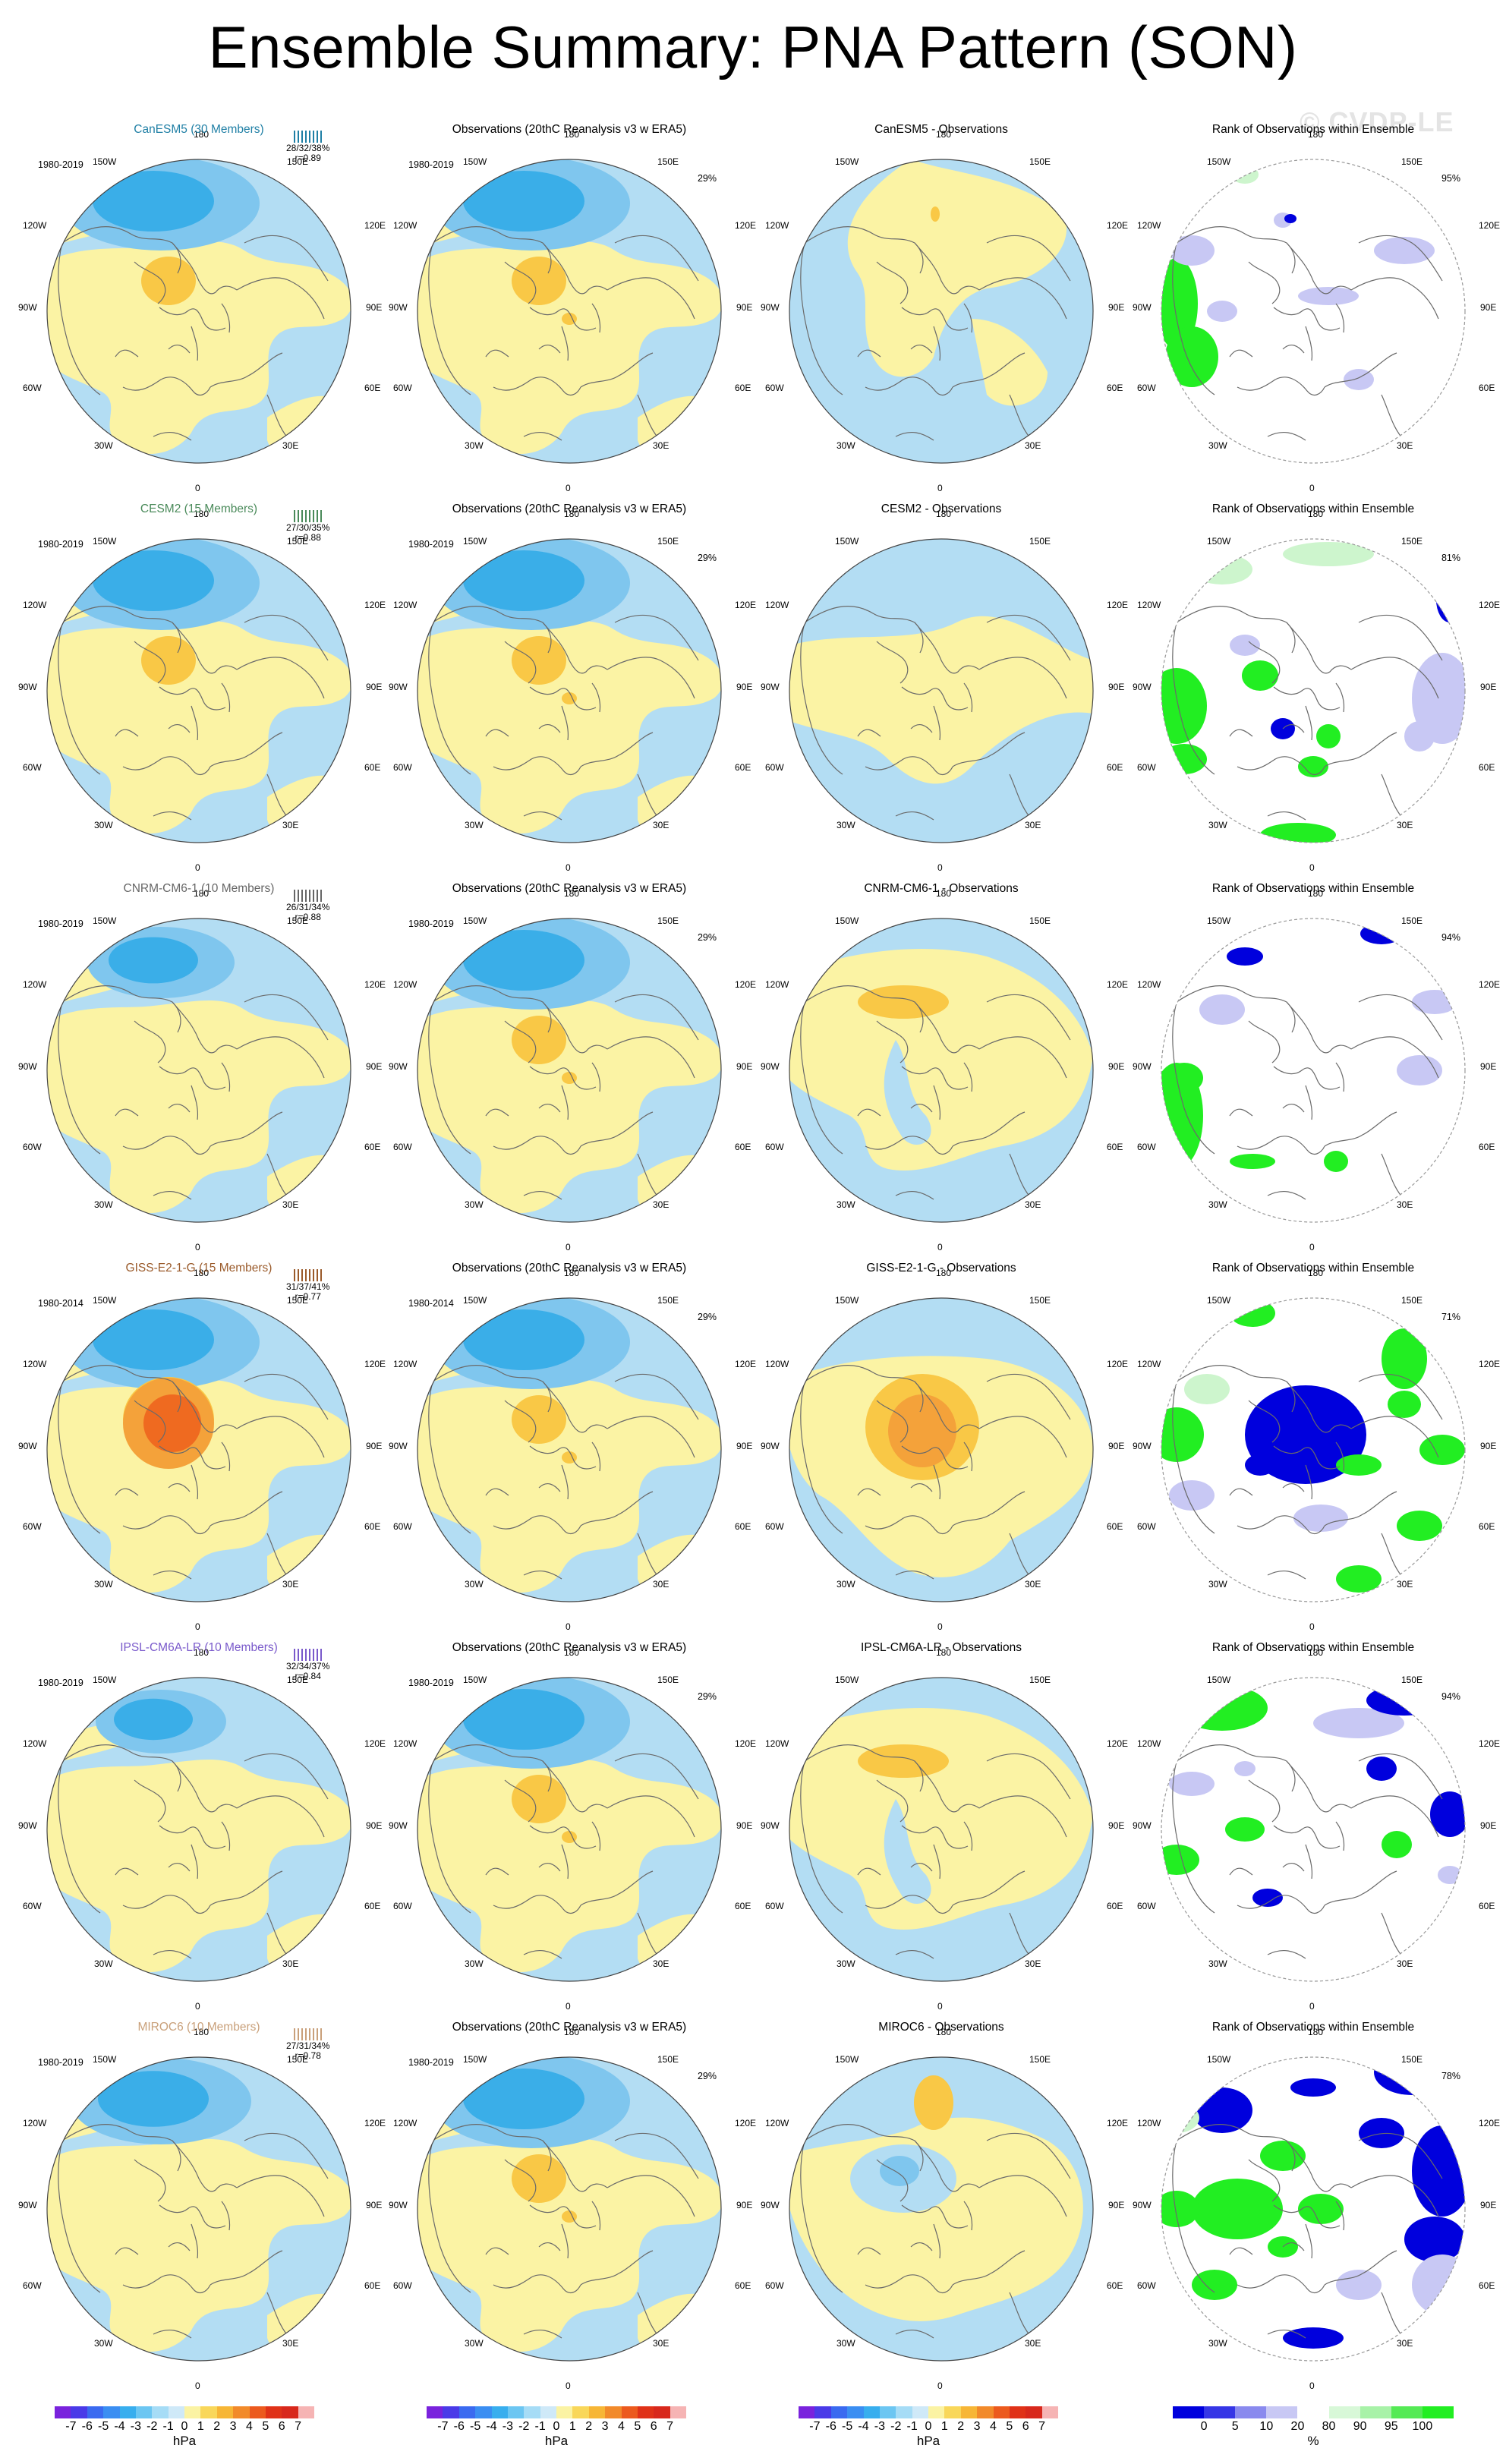  I want to click on colorbar-tick-label: -3, so click(507, 2426).